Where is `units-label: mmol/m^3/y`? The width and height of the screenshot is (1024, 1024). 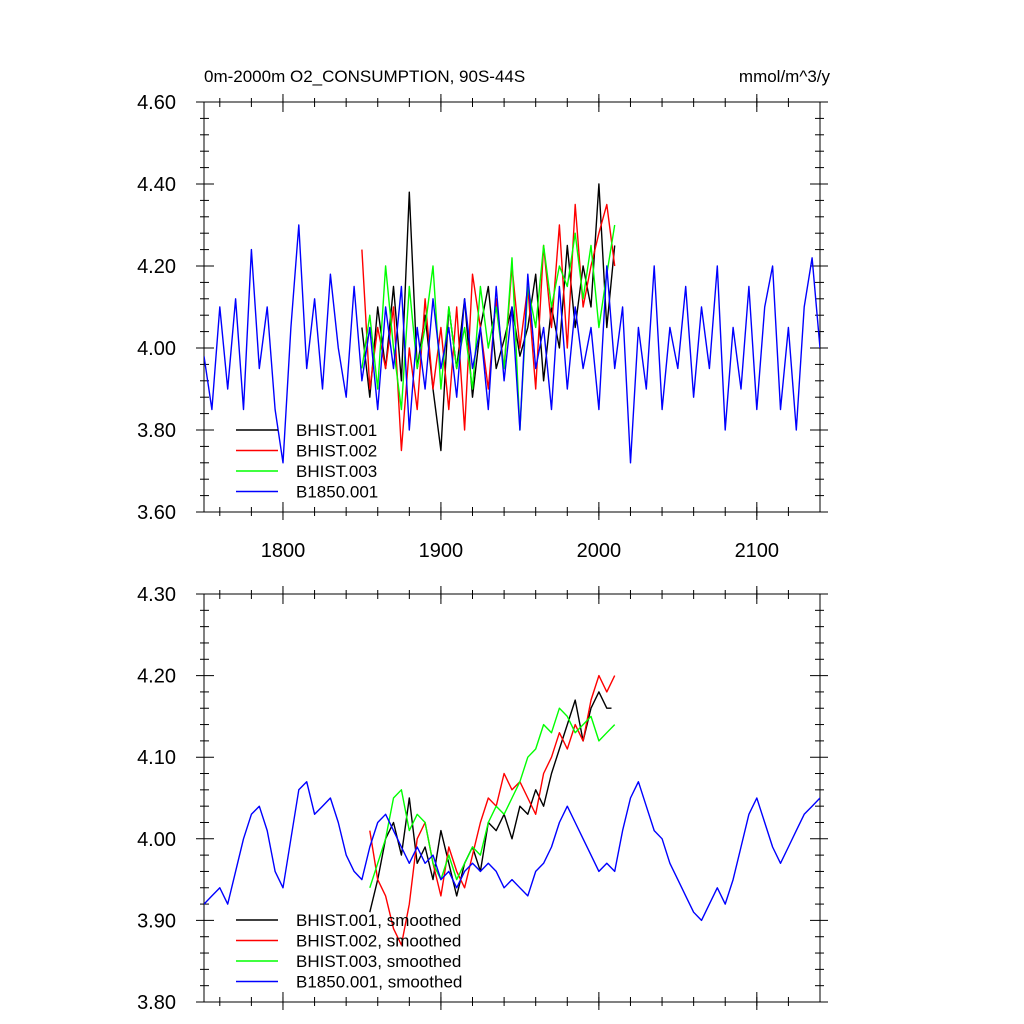
units-label: mmol/m^3/y is located at coordinates (785, 76).